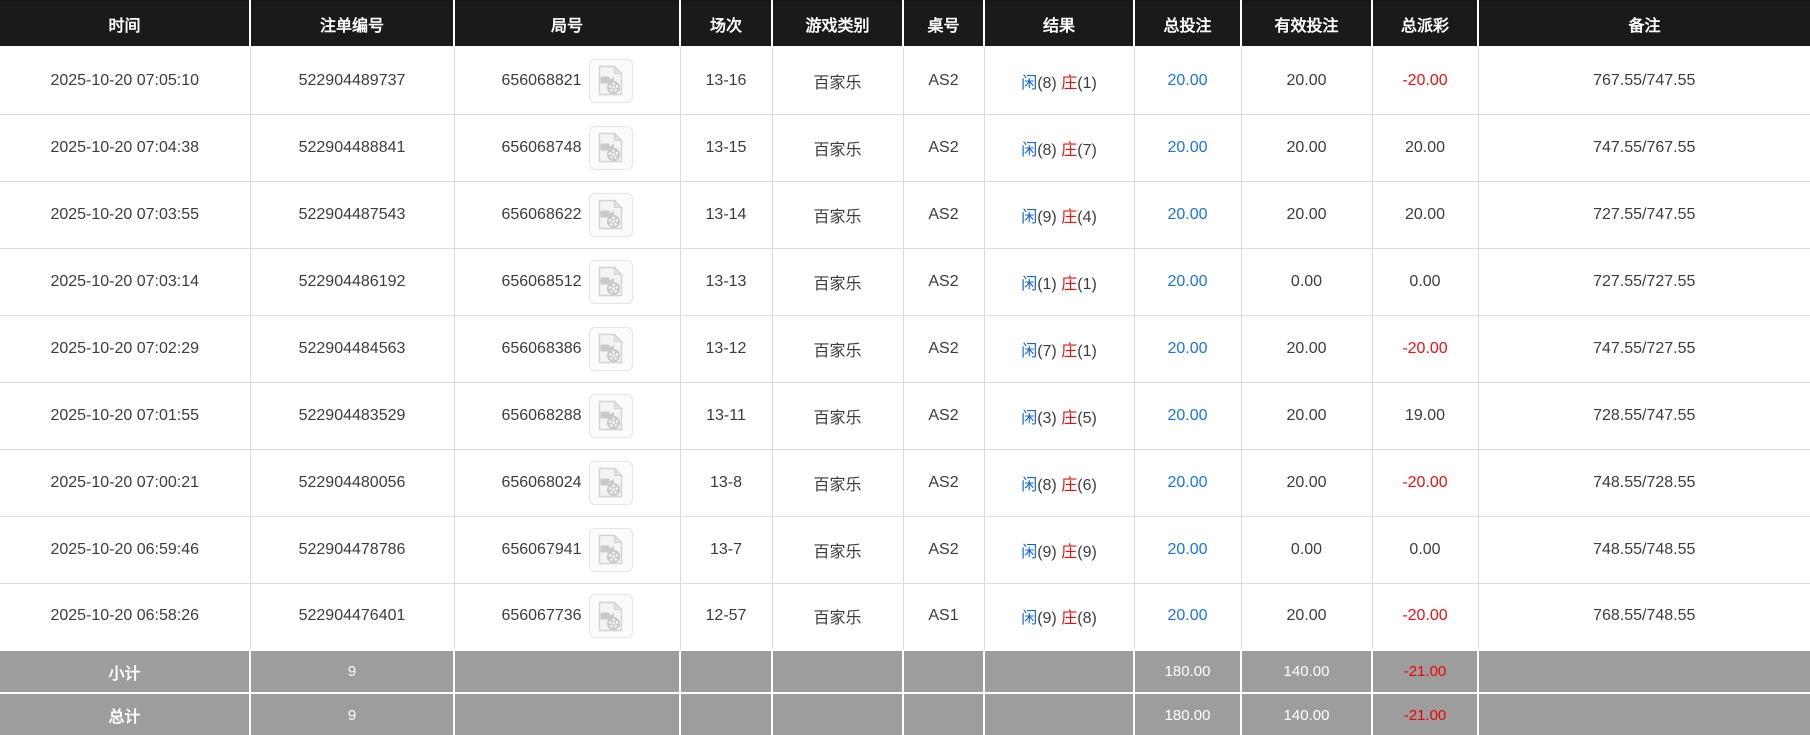 This screenshot has height=735, width=1810. I want to click on round-cell: 656068386, so click(567, 348).